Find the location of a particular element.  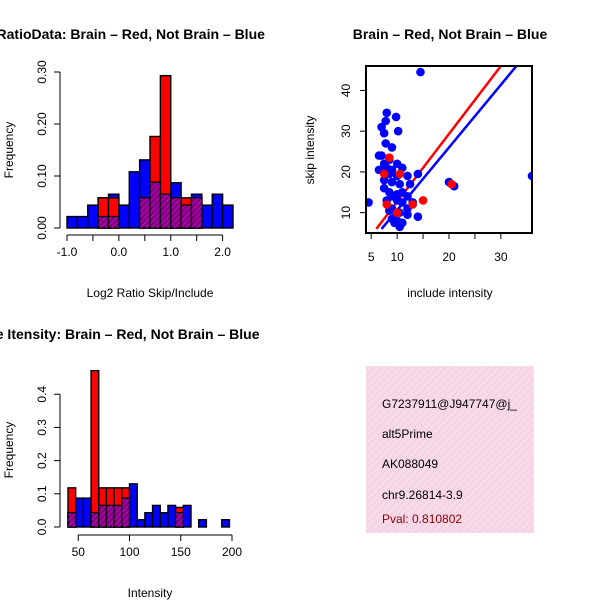

ratio-histogram-y-tick-label: 0.20 is located at coordinates (42, 124).